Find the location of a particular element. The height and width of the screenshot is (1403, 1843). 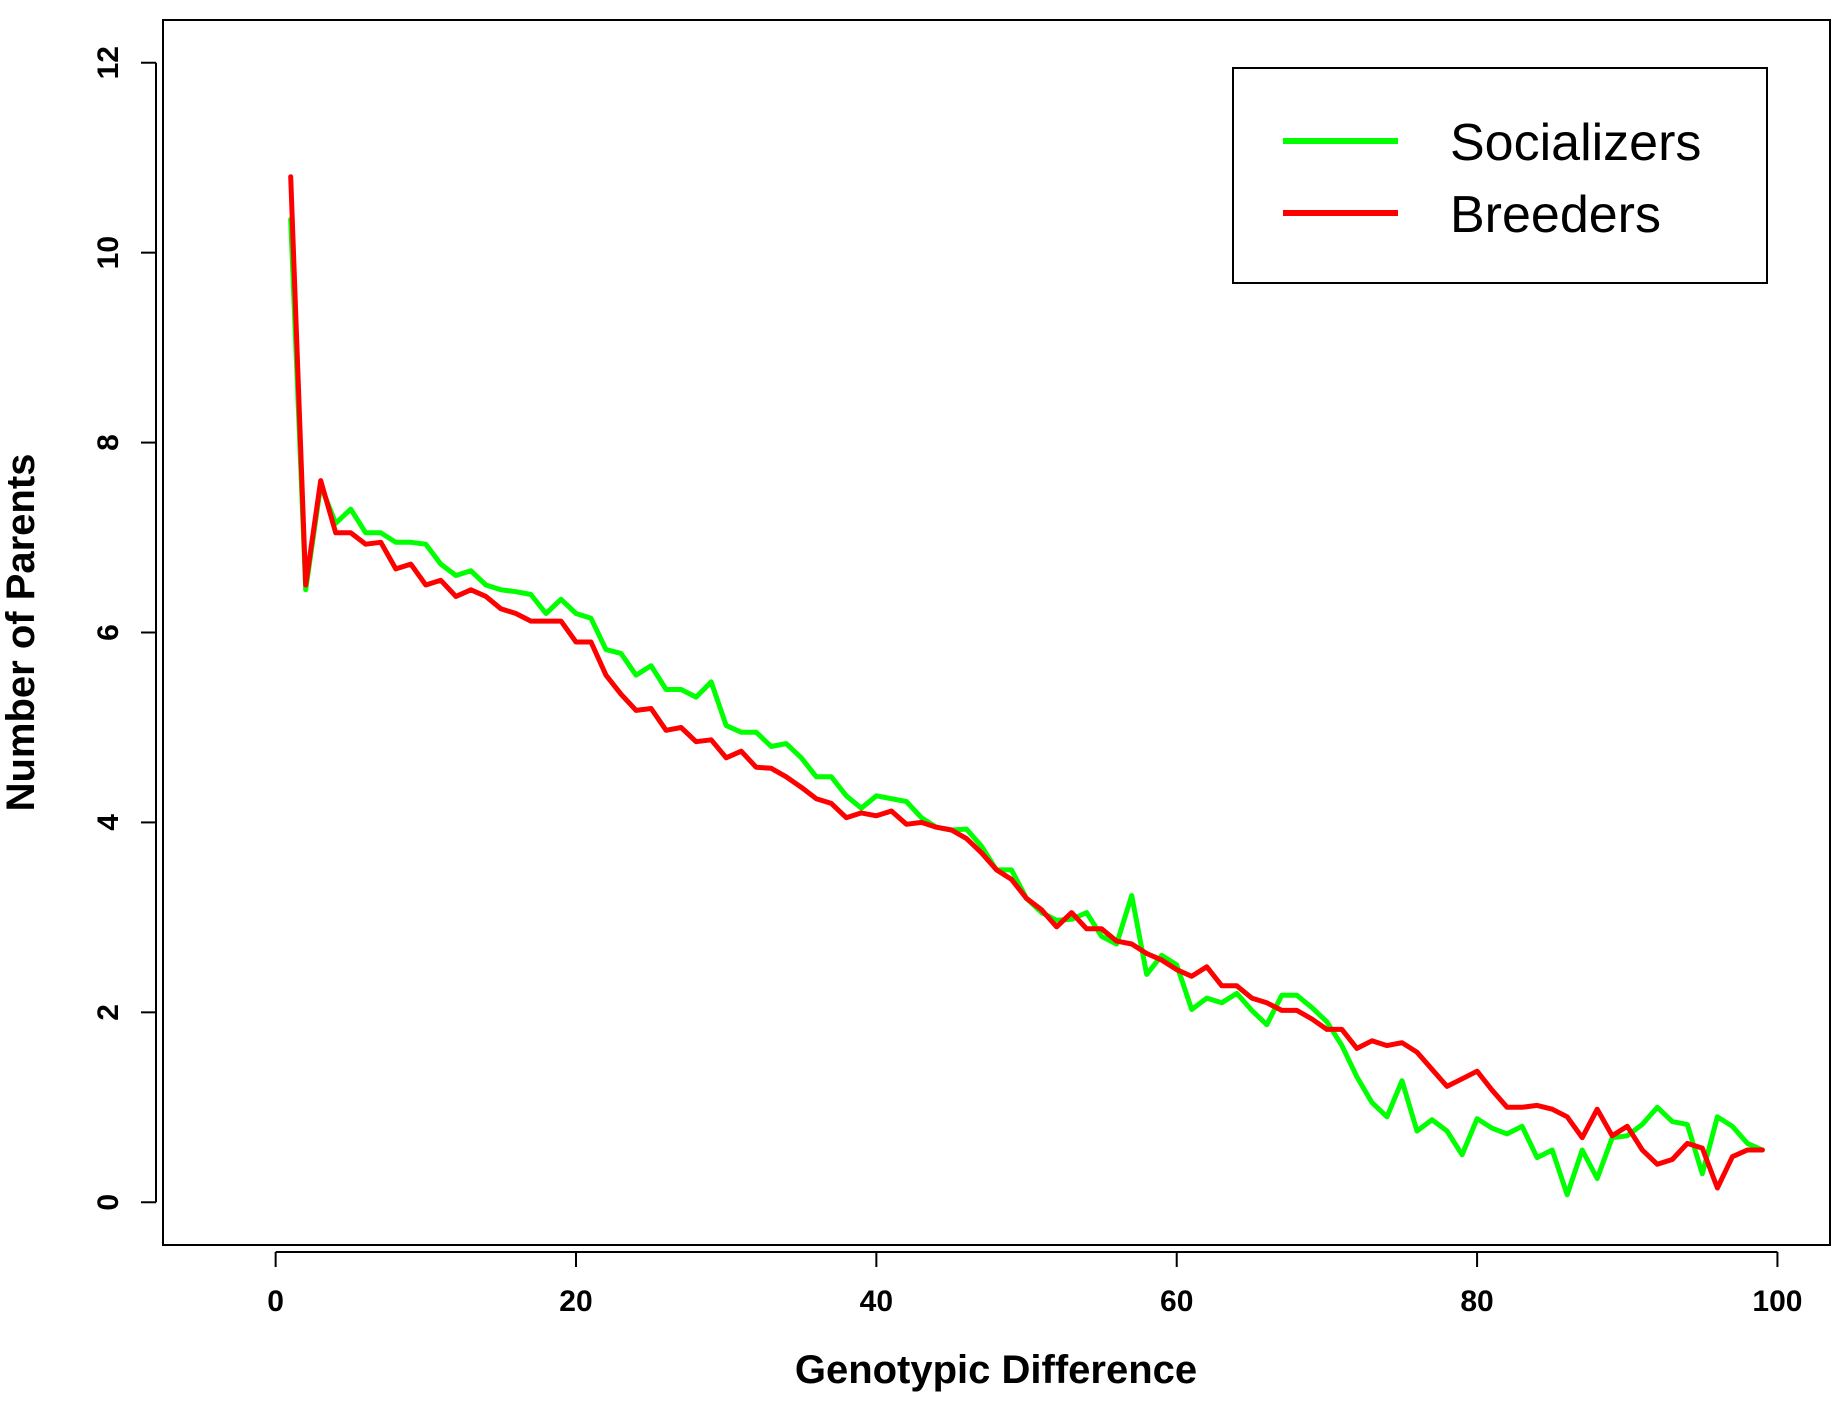

x-tick-label: 20 is located at coordinates (575, 1301).